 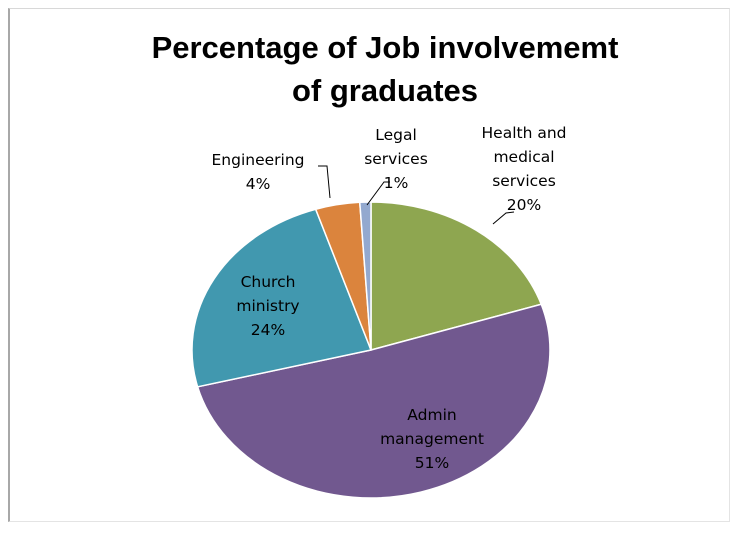 I want to click on pie-slice-health-and-medical-services, so click(x=456, y=276).